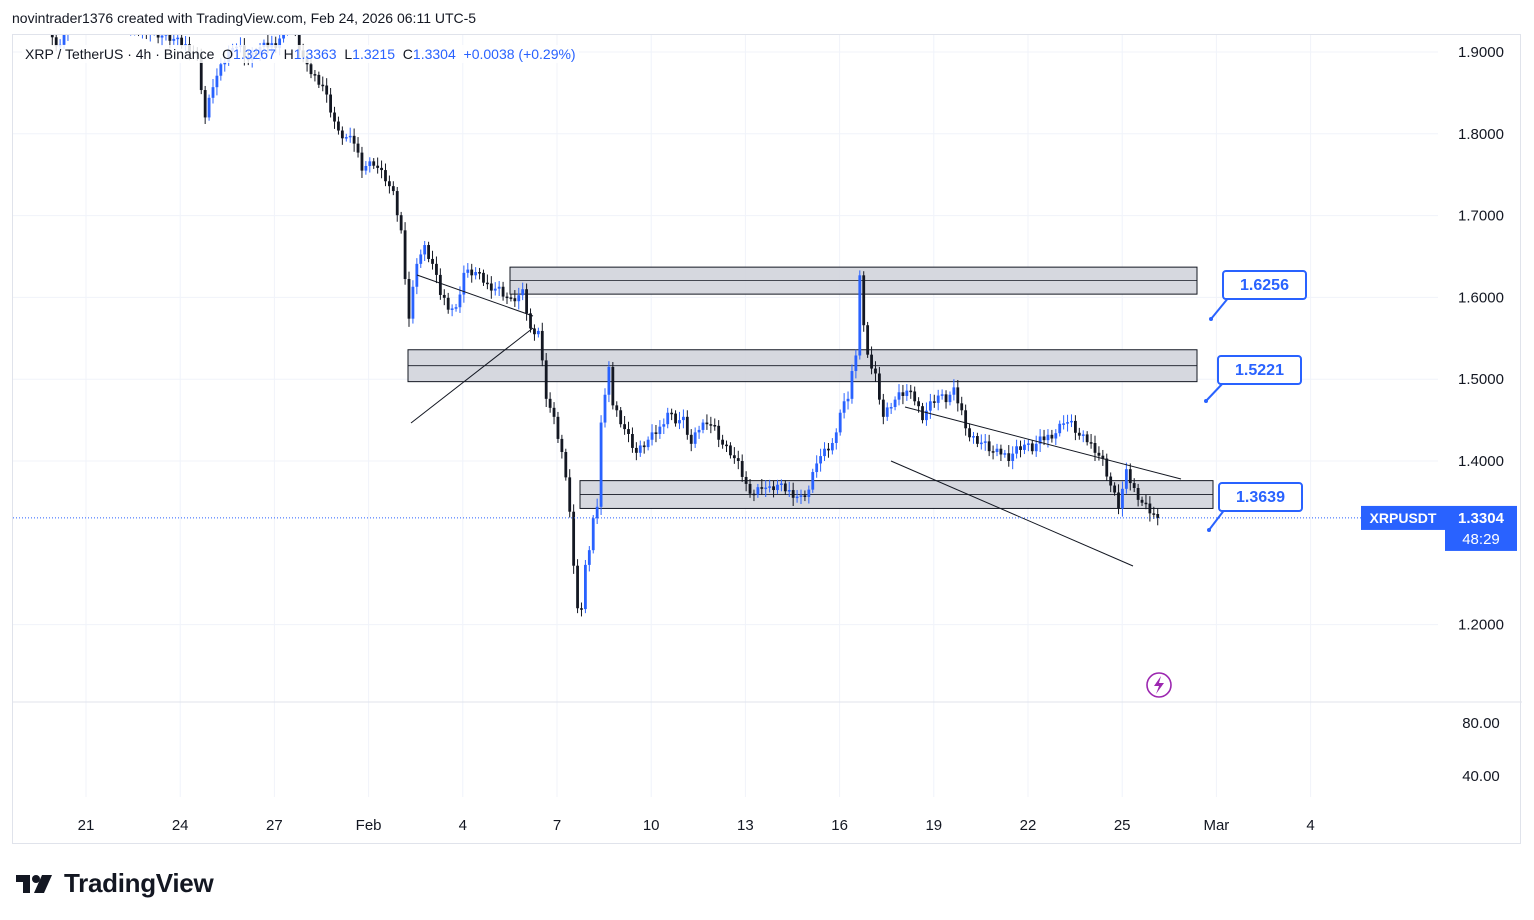 Image resolution: width=1534 pixels, height=920 pixels. What do you see at coordinates (1226, 484) in the screenshot?
I see `zone-label-layer: 1.6256 1.5221 1.3639` at bounding box center [1226, 484].